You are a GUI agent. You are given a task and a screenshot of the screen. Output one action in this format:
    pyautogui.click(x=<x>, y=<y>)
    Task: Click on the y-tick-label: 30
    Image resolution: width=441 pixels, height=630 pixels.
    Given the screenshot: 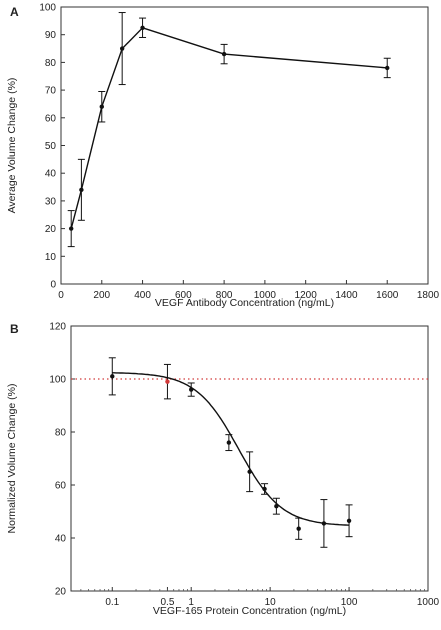 What is the action you would take?
    pyautogui.click(x=51, y=201)
    